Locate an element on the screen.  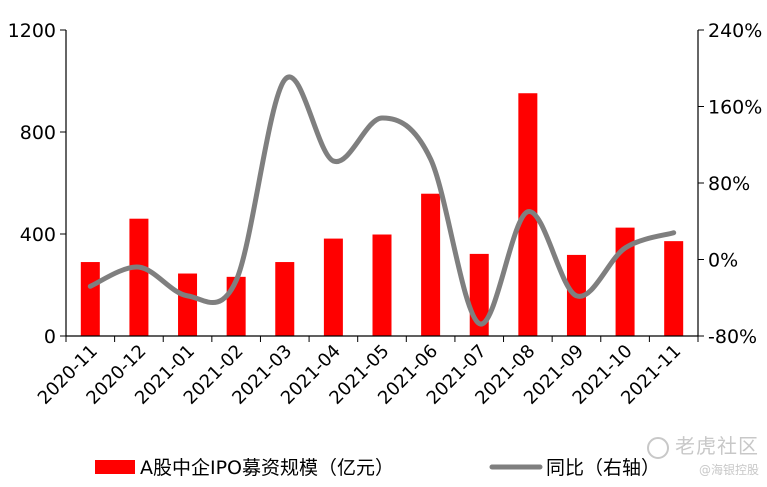
watermark-logo-icon is located at coordinates (658, 447).